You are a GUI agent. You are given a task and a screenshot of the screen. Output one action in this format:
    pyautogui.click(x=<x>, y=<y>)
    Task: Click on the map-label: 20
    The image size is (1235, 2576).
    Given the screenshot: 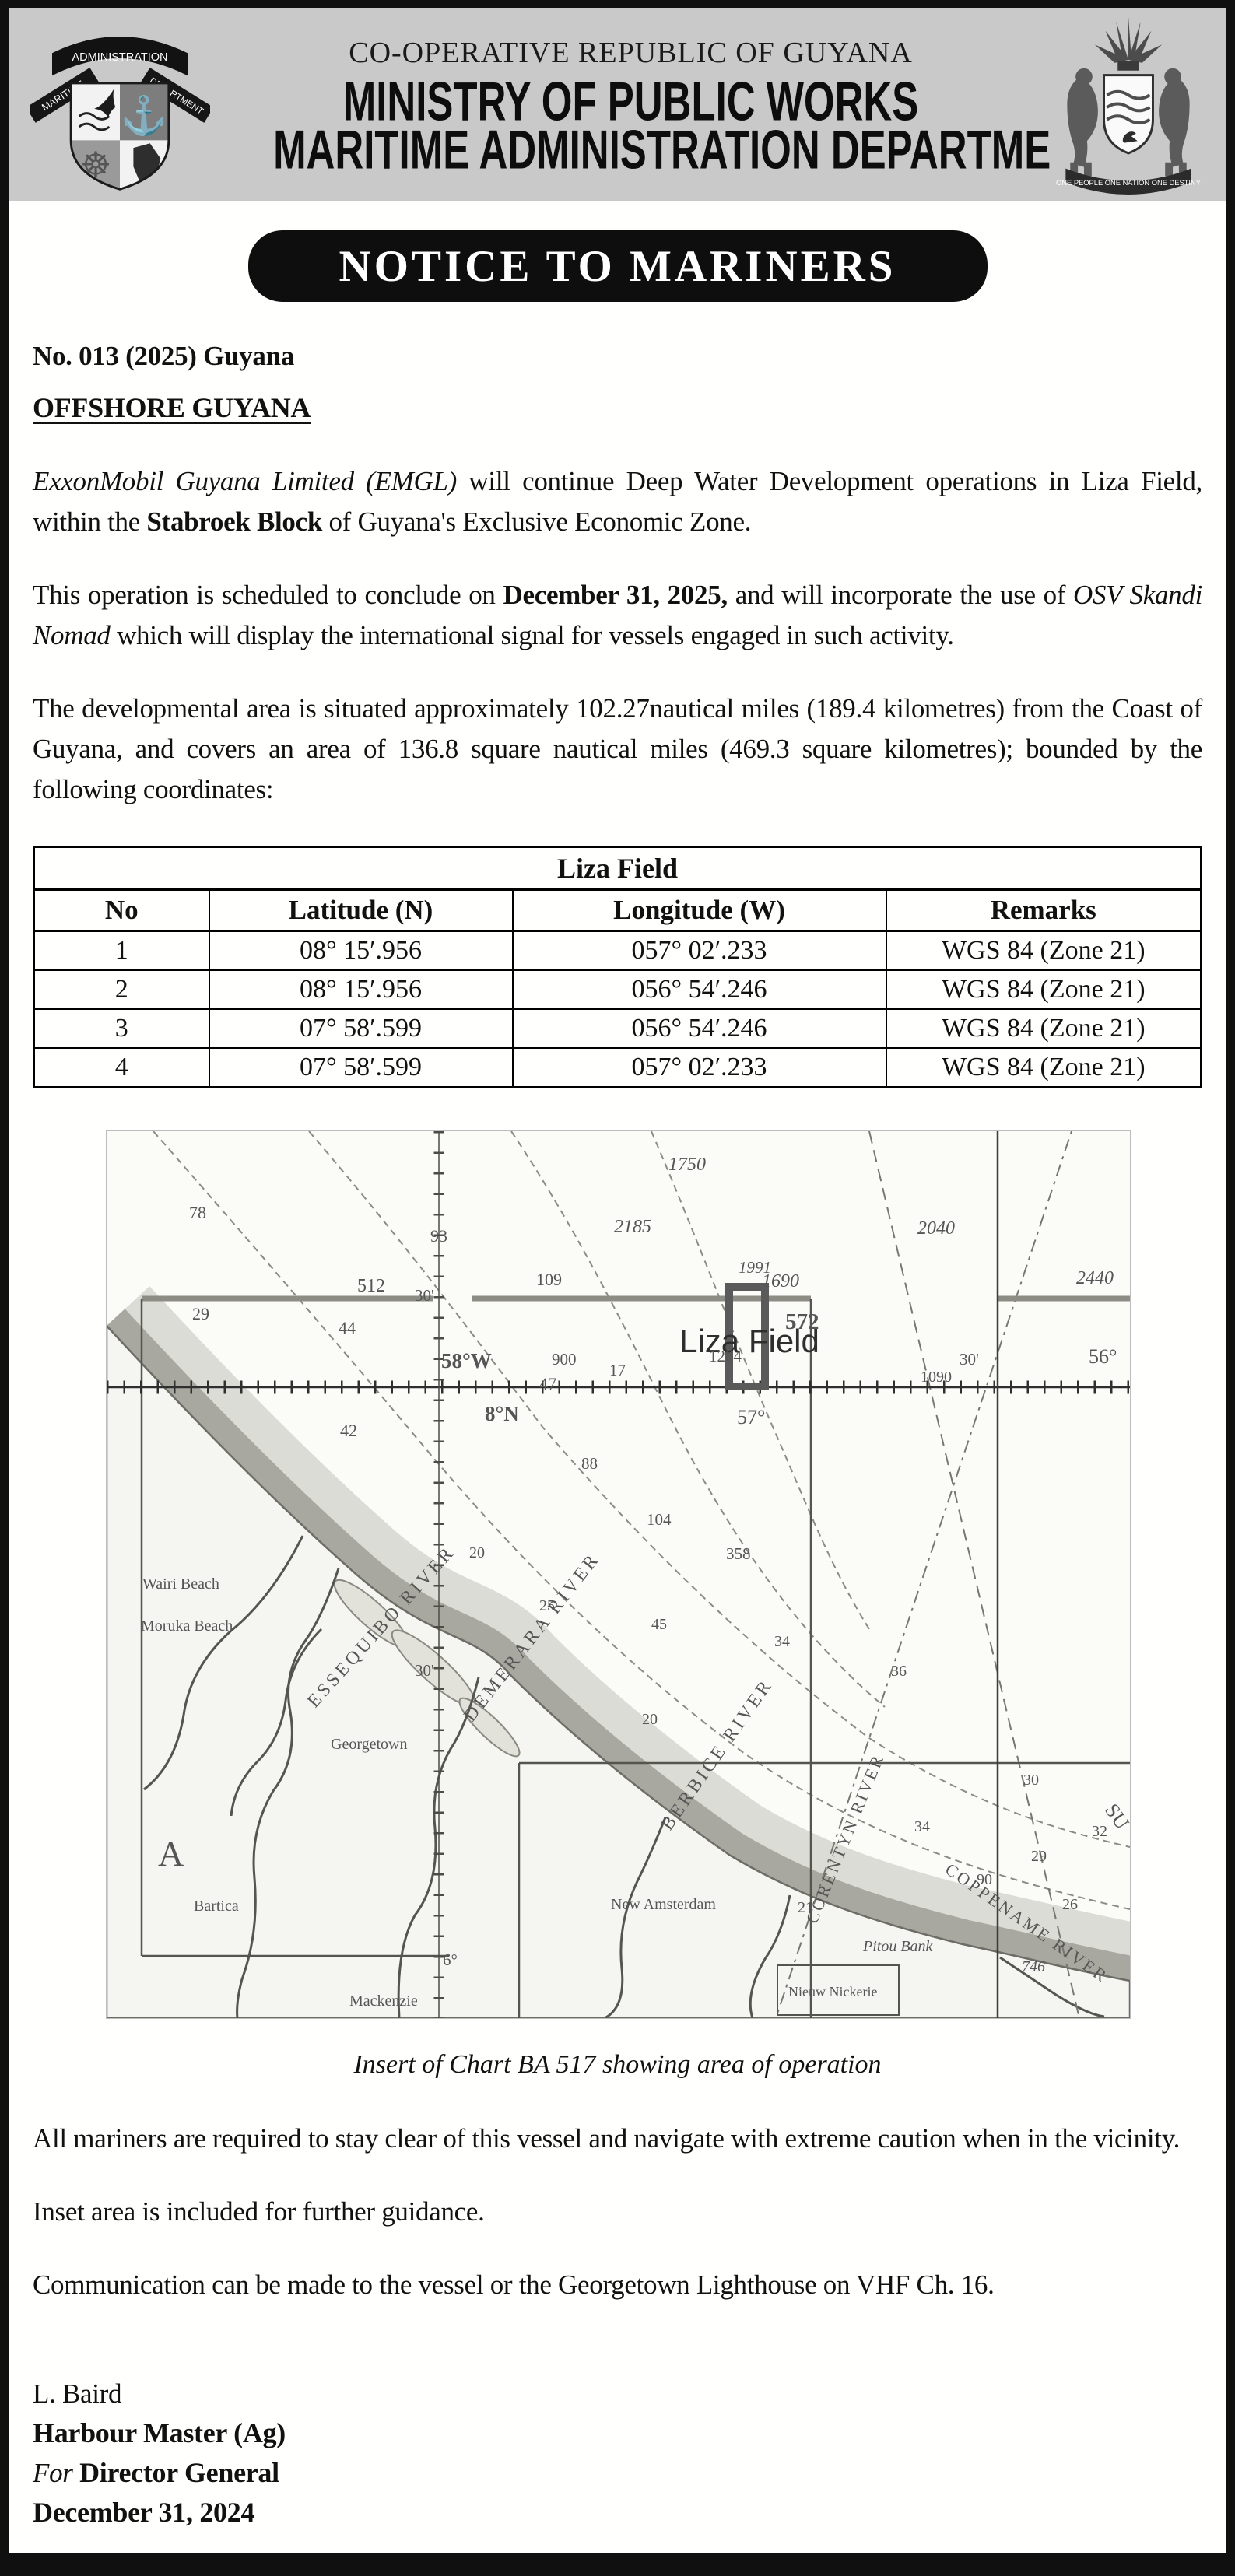 What is the action you would take?
    pyautogui.click(x=650, y=1719)
    